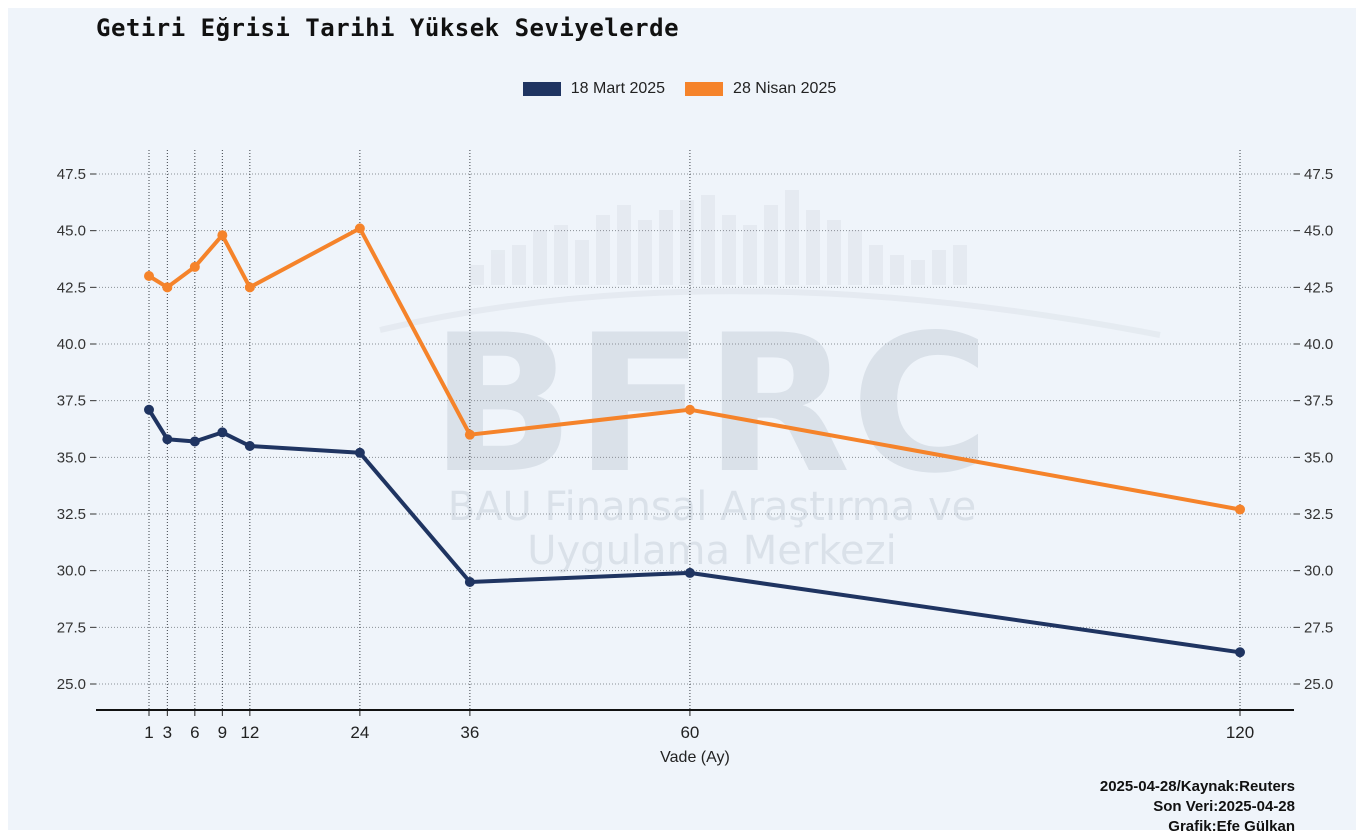 This screenshot has width=1359, height=837. What do you see at coordinates (679, 89) in the screenshot?
I see `legend: 18 Mart 2025 28 Nisan 2025` at bounding box center [679, 89].